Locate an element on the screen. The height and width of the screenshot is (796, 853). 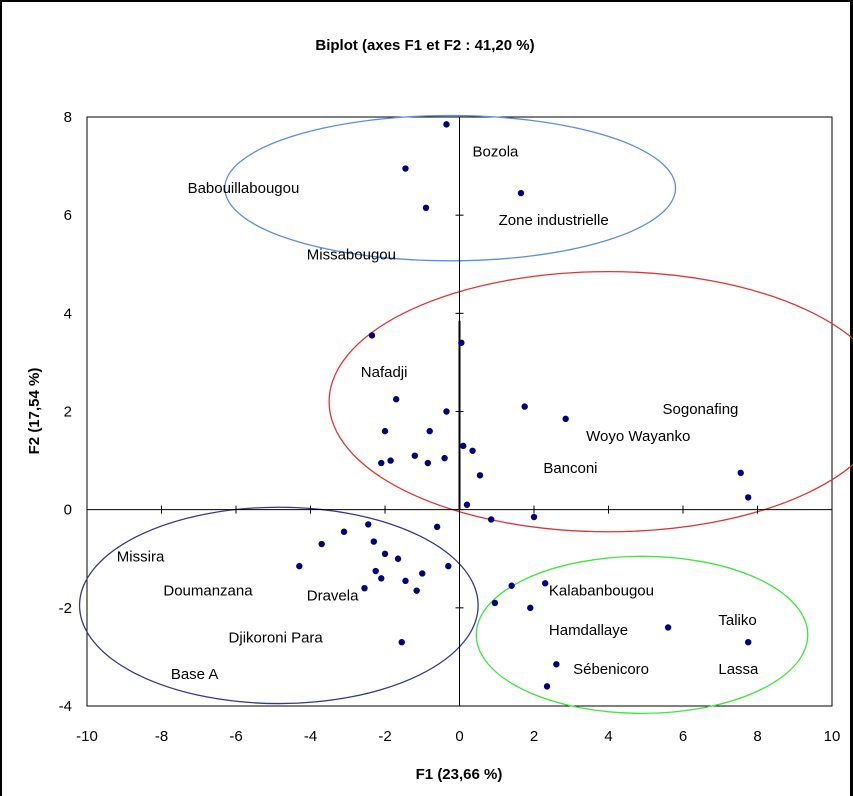
y-tick-label: -4 is located at coordinates (65, 706).